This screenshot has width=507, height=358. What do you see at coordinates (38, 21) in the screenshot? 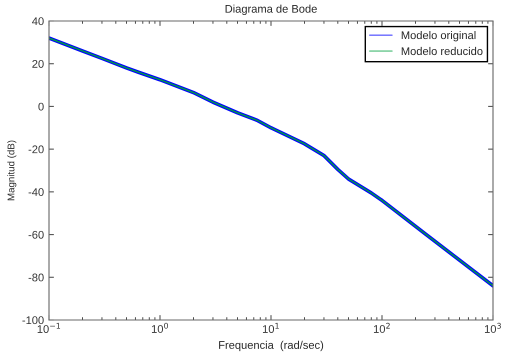
I see `y-tick-label: 40` at bounding box center [38, 21].